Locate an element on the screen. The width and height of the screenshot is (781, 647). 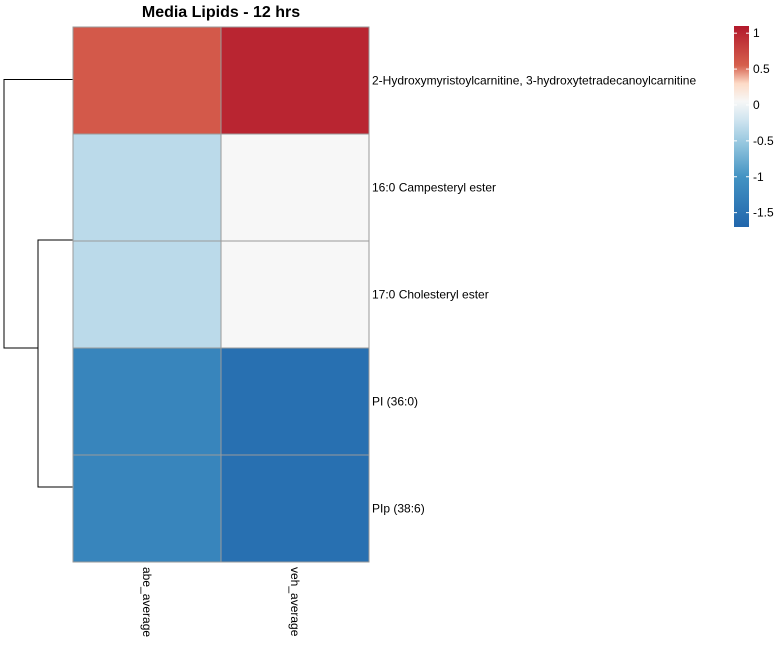
row-label: 17:0 Cholesteryl ester is located at coordinates (430, 295).